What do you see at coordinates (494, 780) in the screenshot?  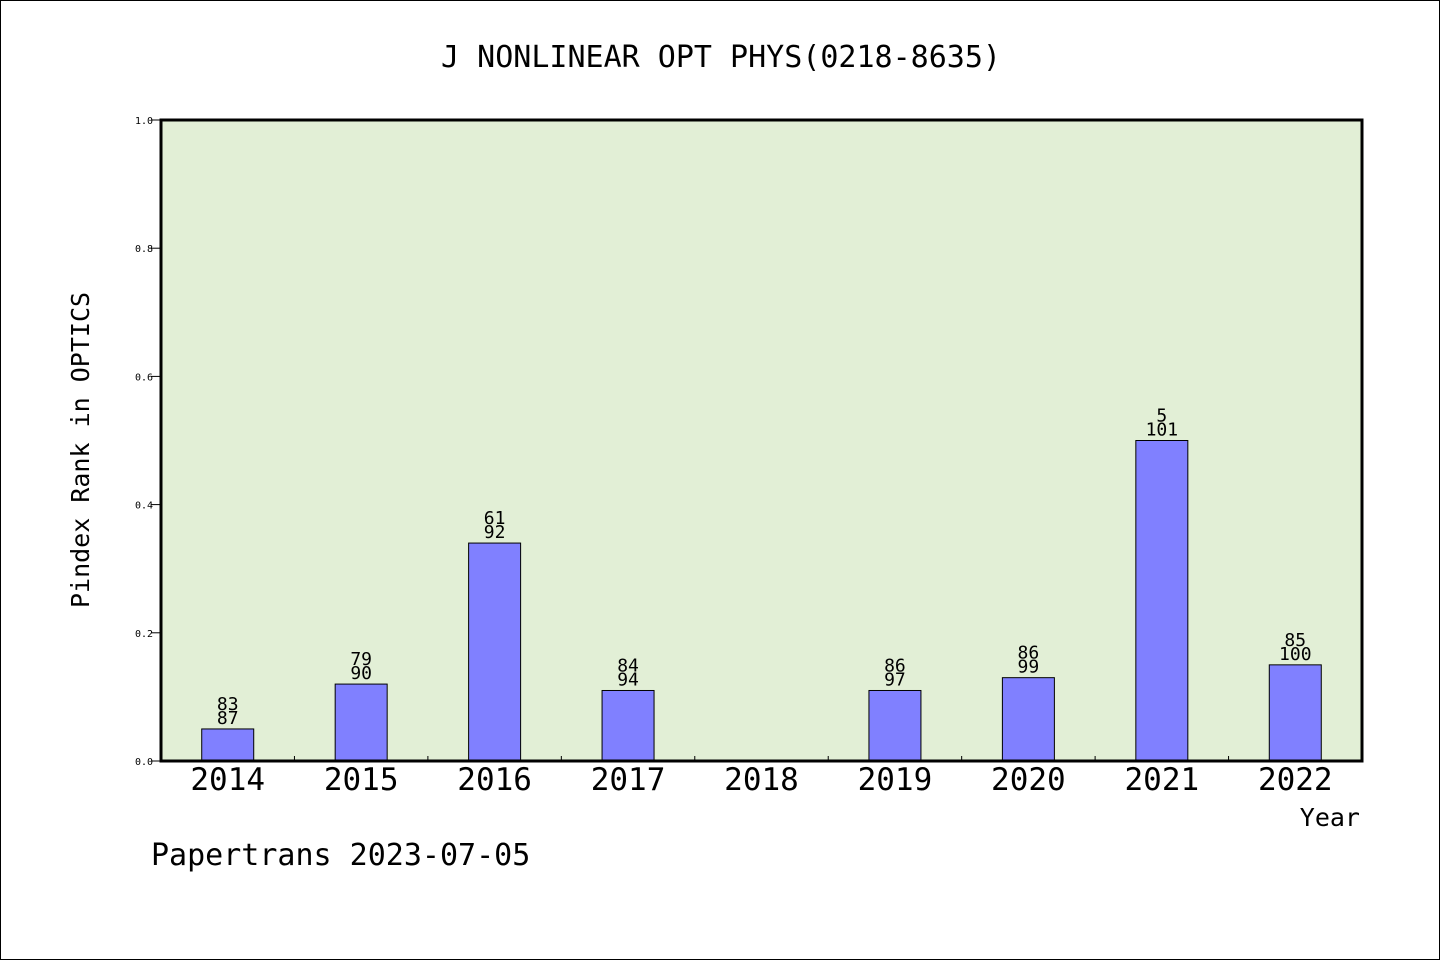 I see `x-tick-label: 2016` at bounding box center [494, 780].